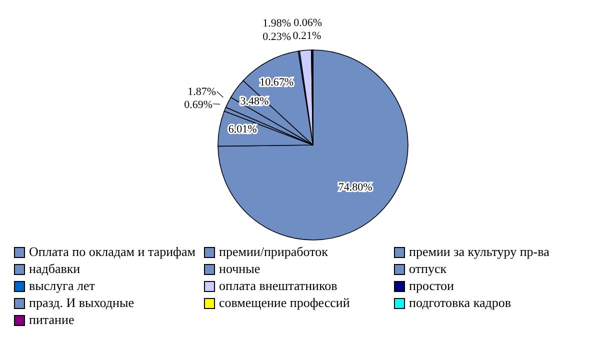 The image size is (605, 340). I want to click on data-label: 0.06%, so click(308, 23).